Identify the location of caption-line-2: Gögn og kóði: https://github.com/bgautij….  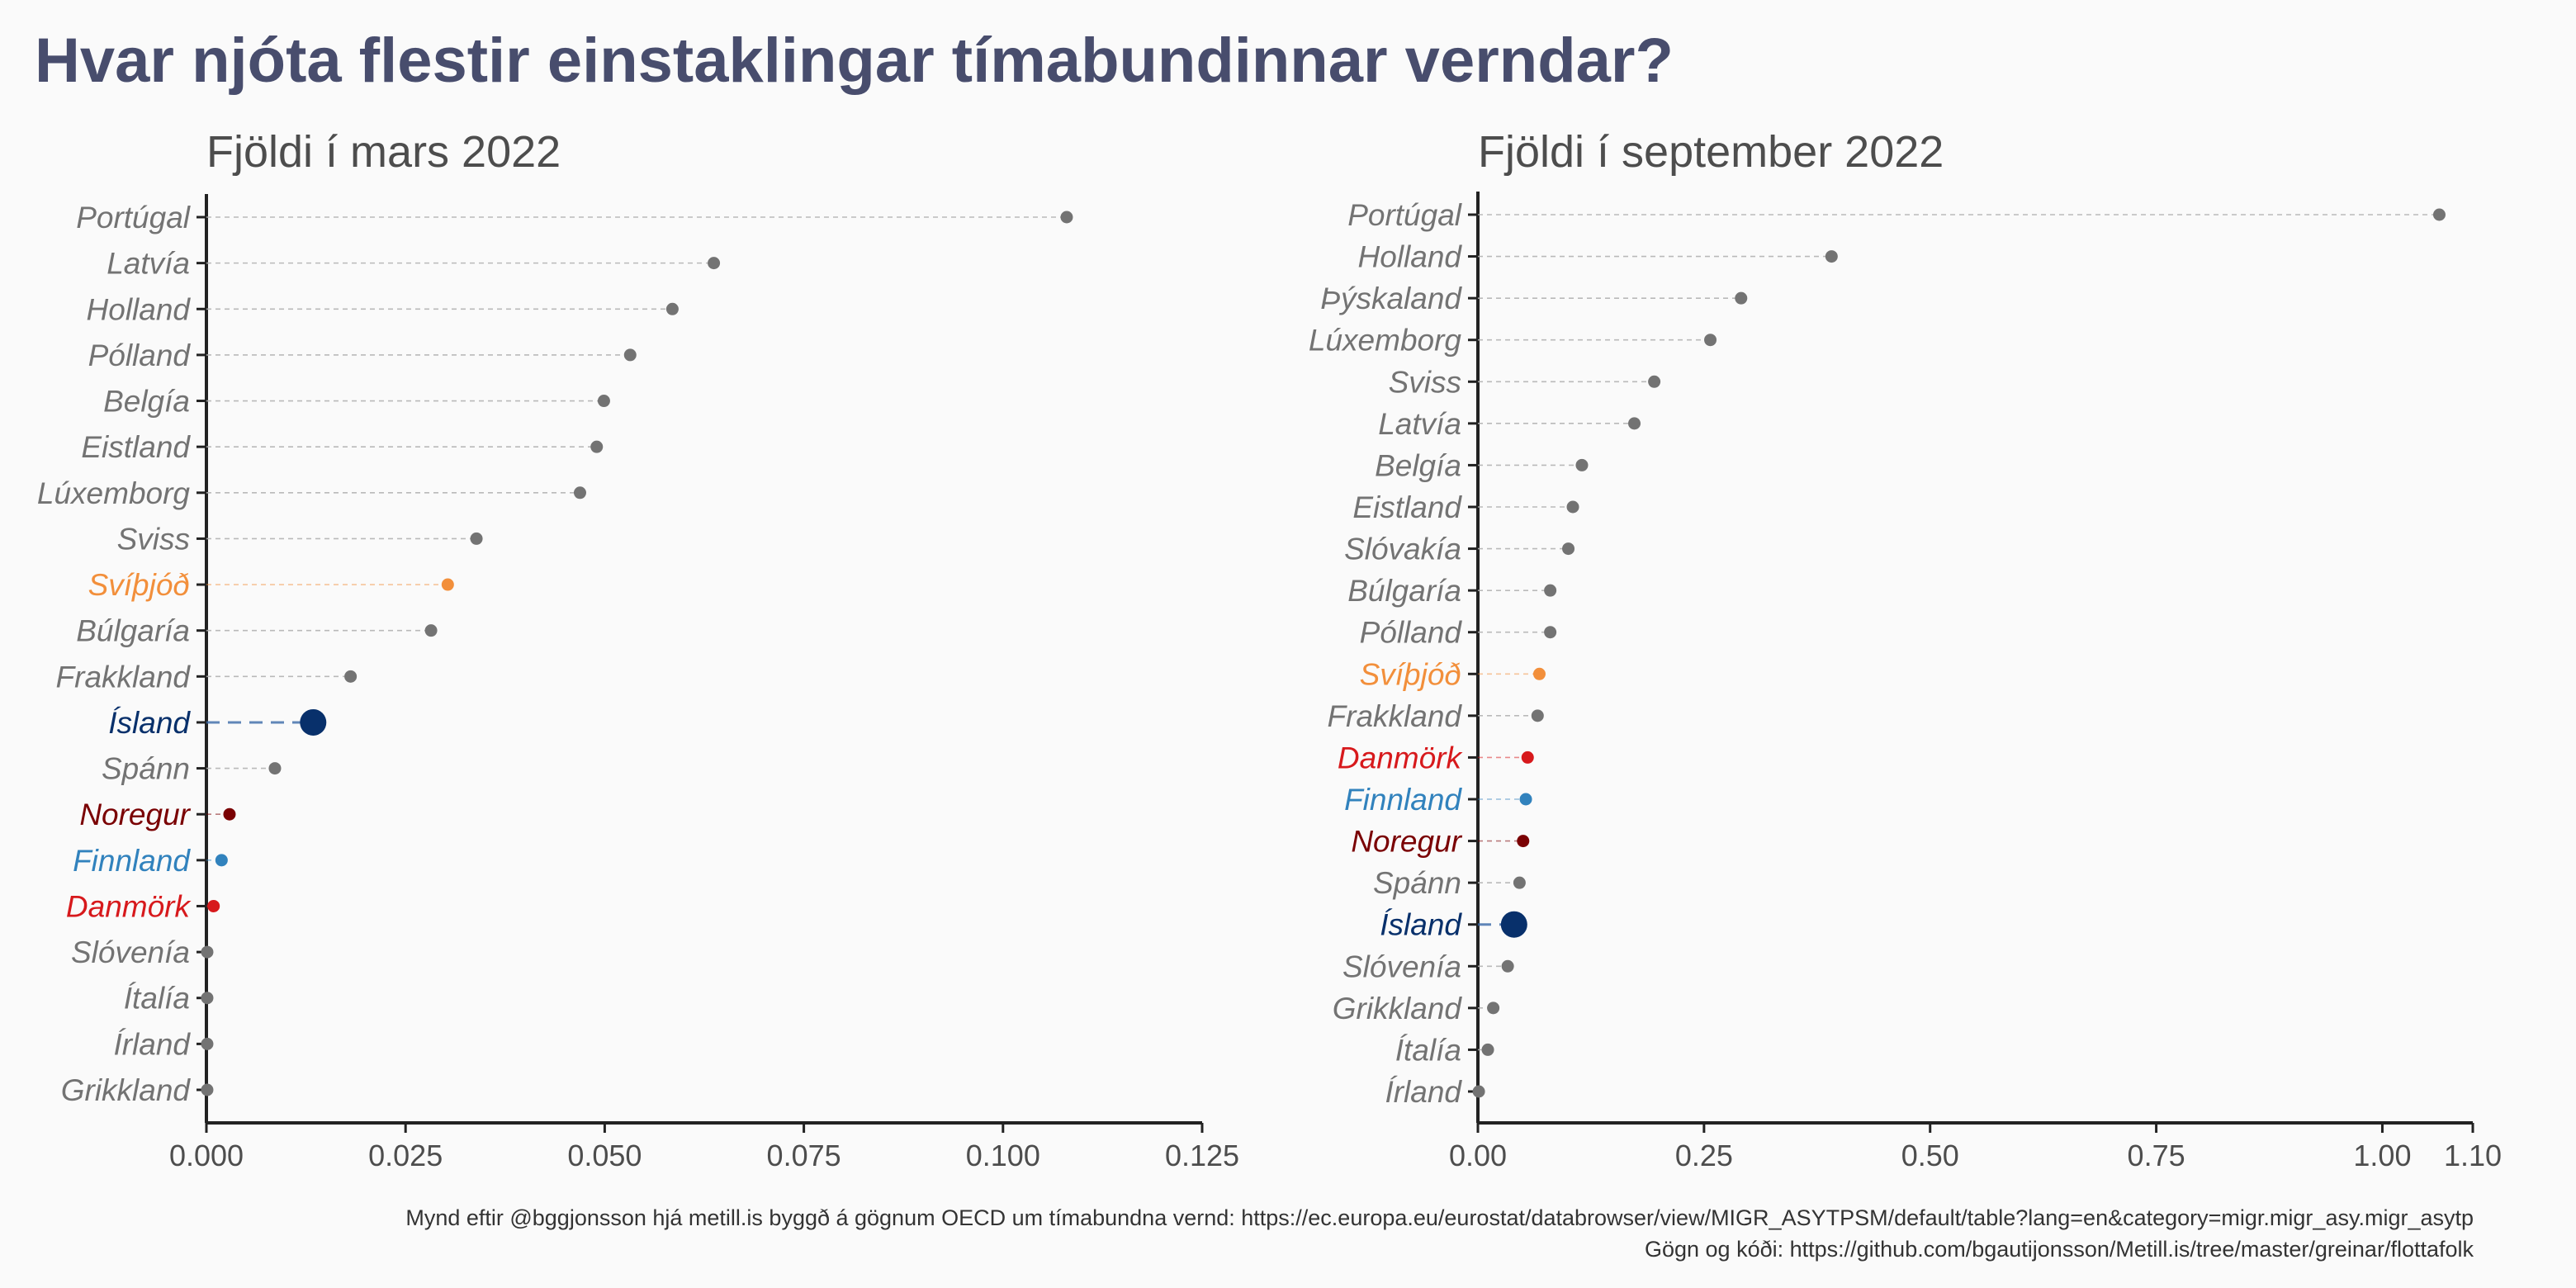
(2059, 1249).